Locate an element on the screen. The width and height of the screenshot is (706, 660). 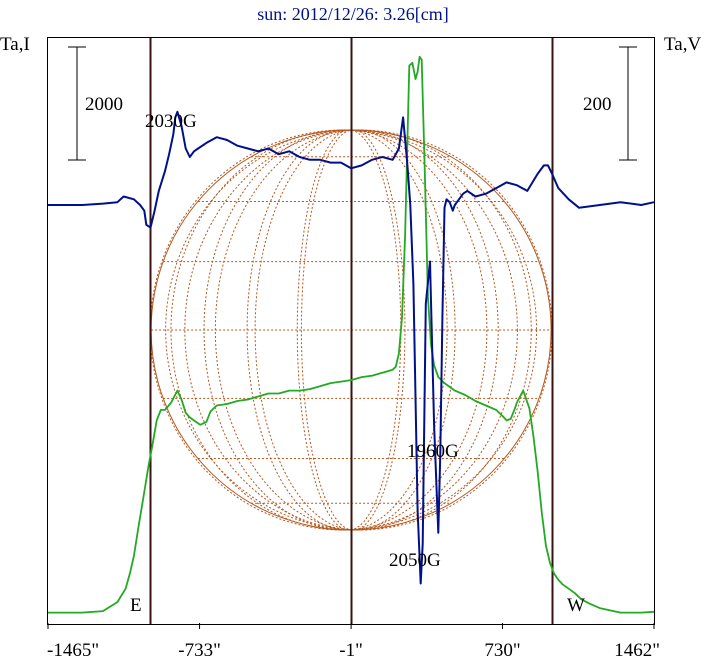
x-tick-label: 730" is located at coordinates (502, 650).